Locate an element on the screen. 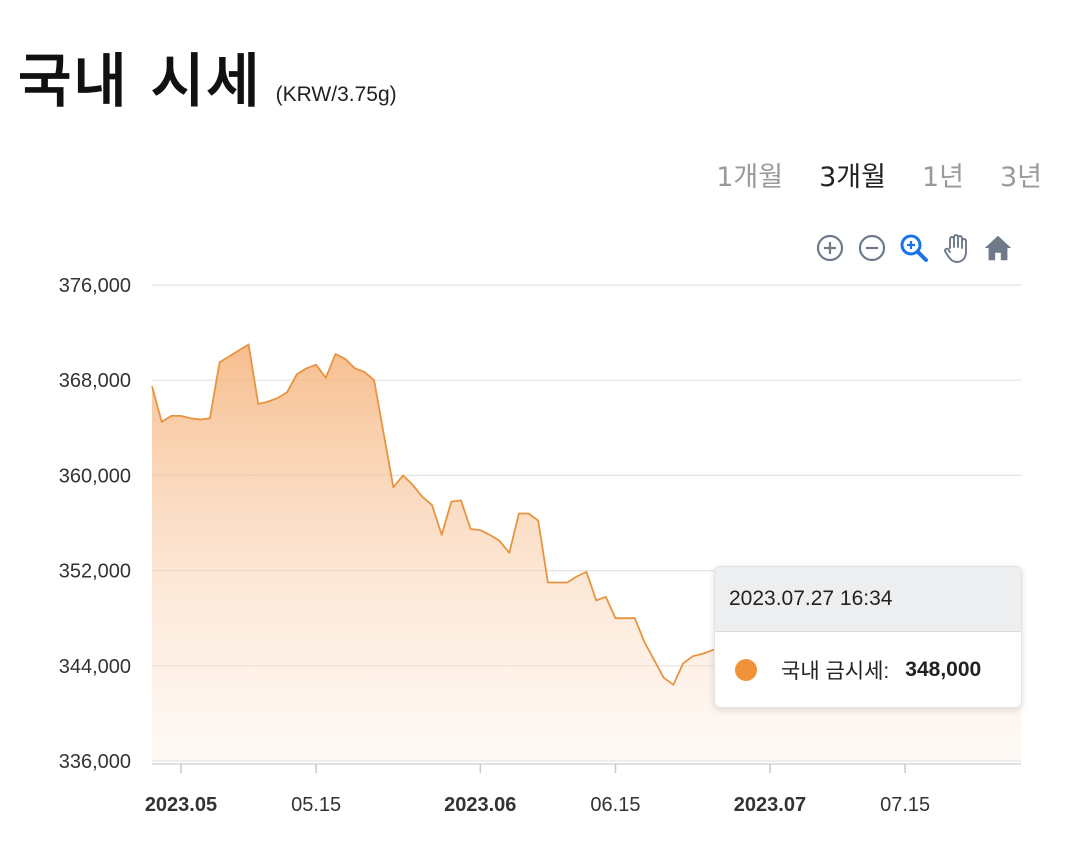 This screenshot has height=862, width=1088. x-tick-label: 07.15 is located at coordinates (905, 805).